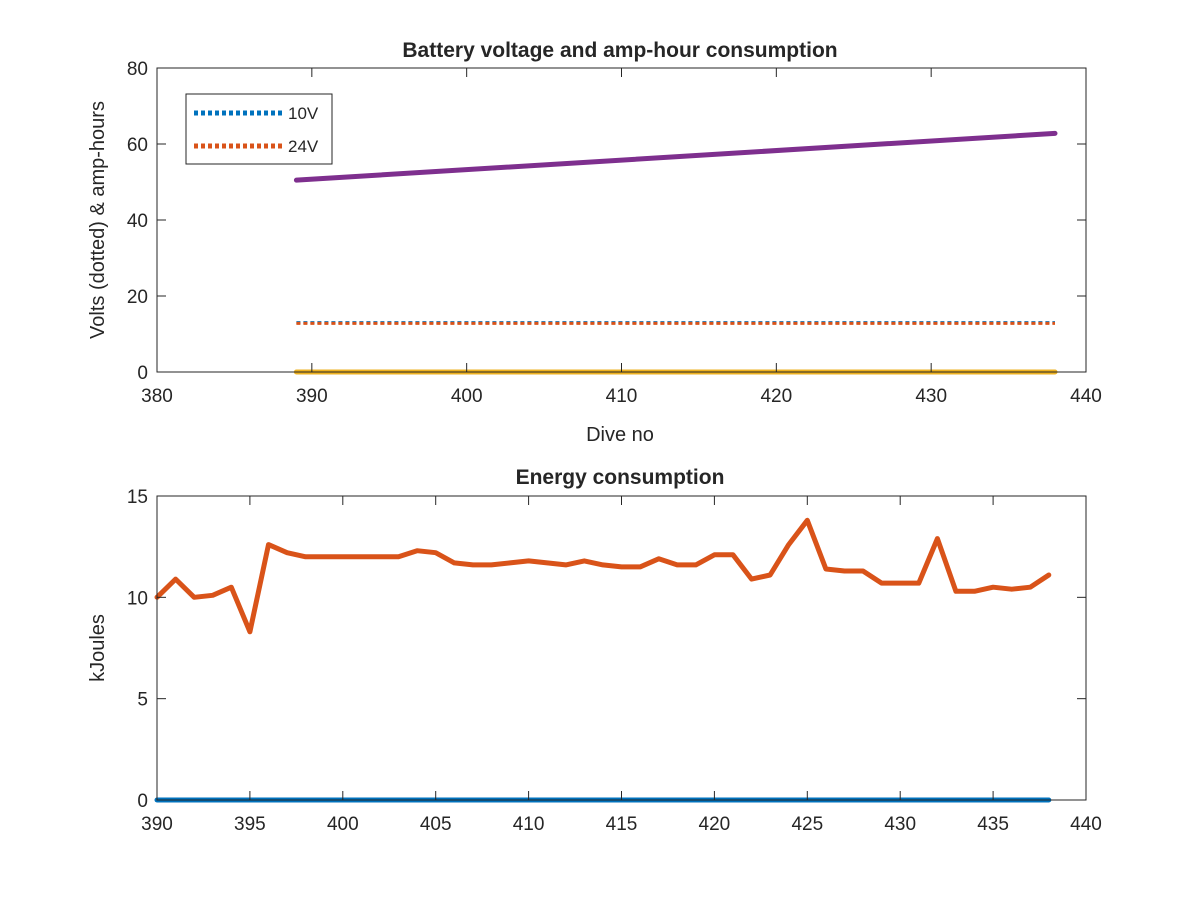 The image size is (1200, 900). What do you see at coordinates (620, 477) in the screenshot?
I see `energy-chart-title: Energy consumption` at bounding box center [620, 477].